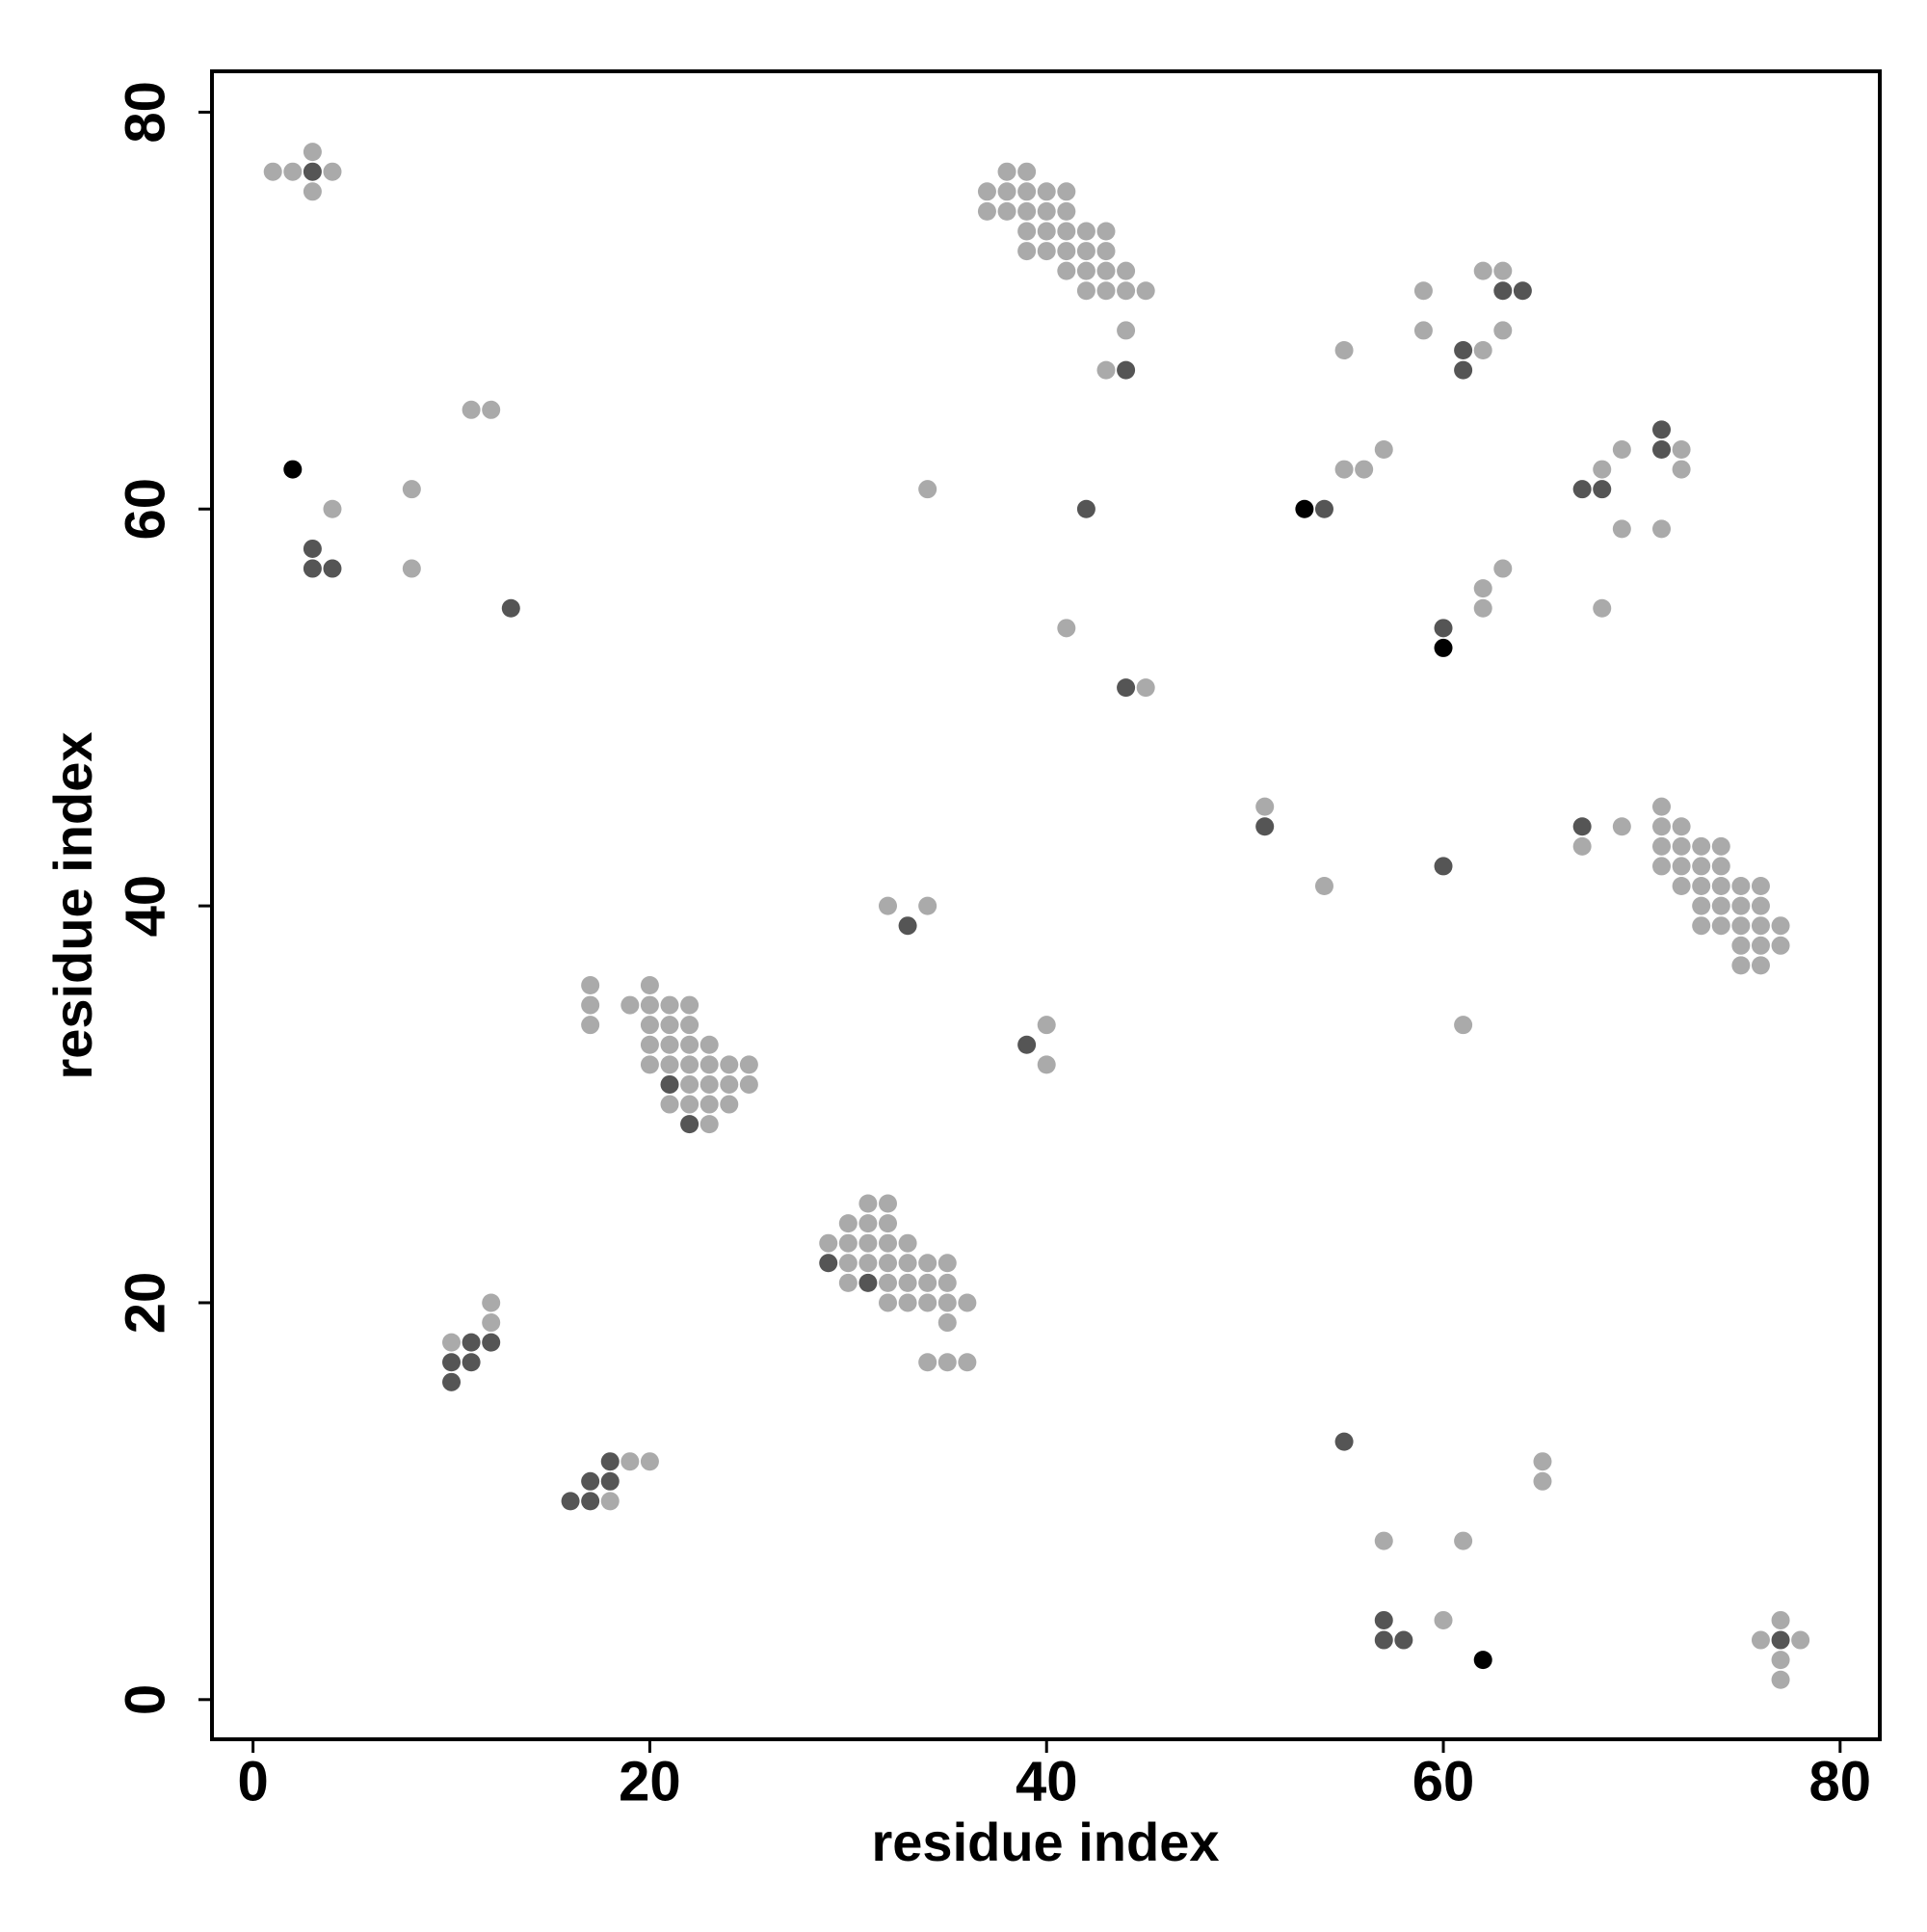 This screenshot has height=1932, width=1927. Describe the element at coordinates (1443, 1781) in the screenshot. I see `x-tick-label: 60` at that location.